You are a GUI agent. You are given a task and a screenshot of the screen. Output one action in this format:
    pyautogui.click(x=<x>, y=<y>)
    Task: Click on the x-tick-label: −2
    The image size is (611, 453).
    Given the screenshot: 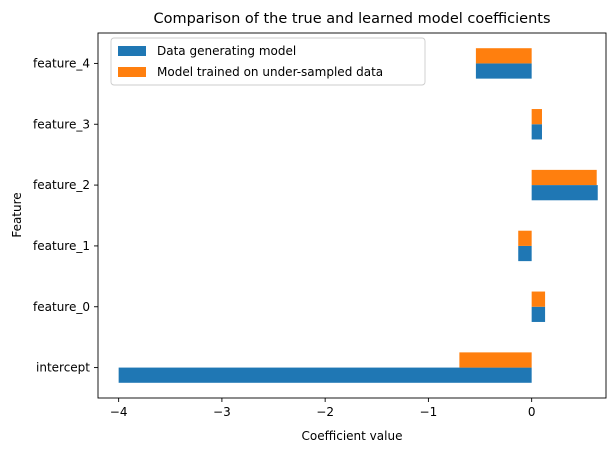 What is the action you would take?
    pyautogui.click(x=325, y=412)
    